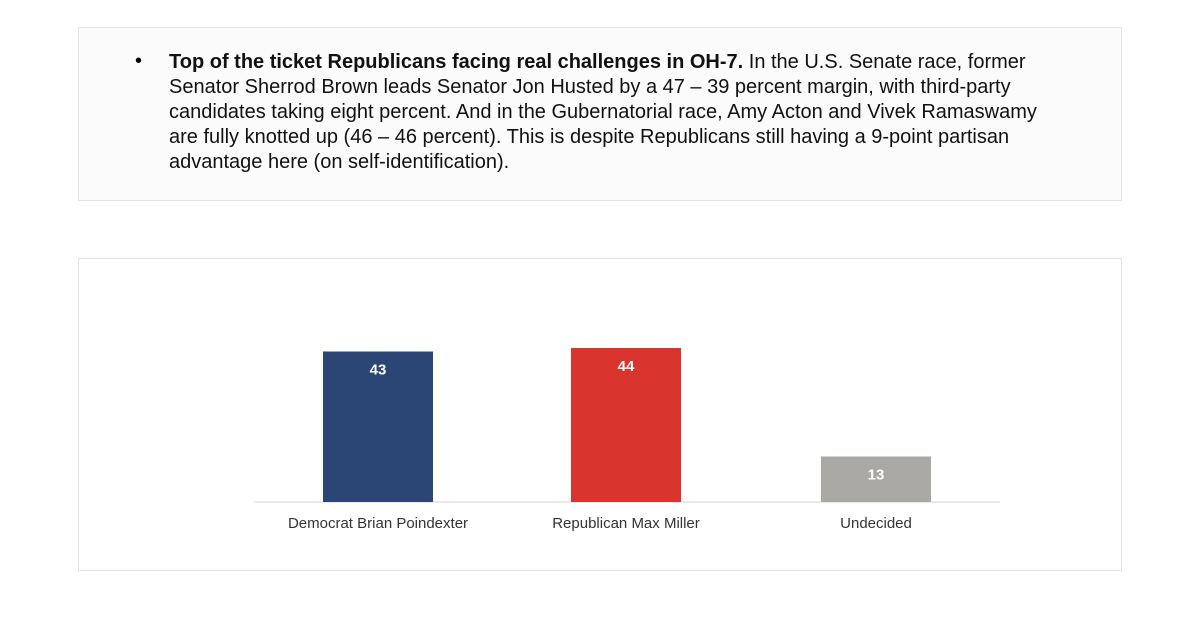 Image resolution: width=1200 pixels, height=623 pixels. I want to click on x-tick-label: Republican Max Miller, so click(626, 523).